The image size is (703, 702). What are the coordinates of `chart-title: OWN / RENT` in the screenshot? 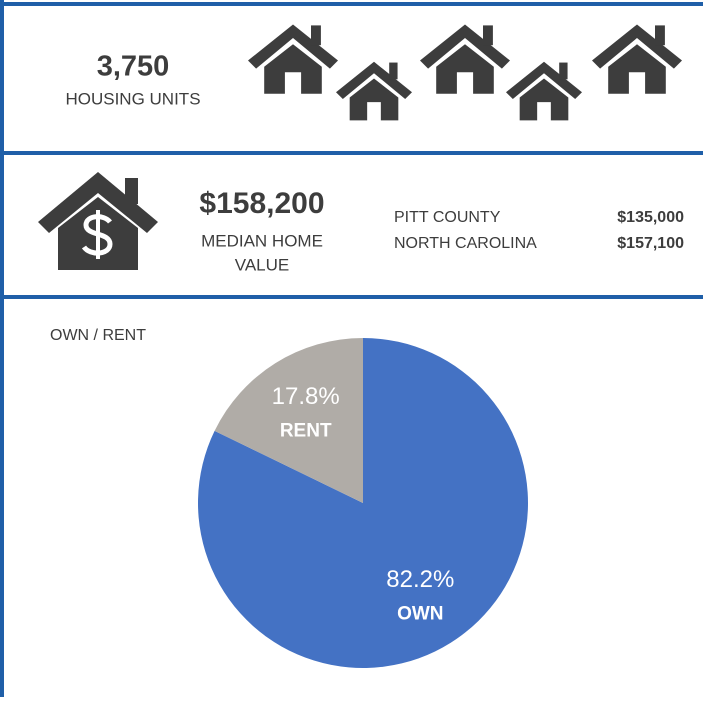 It's located at (98, 335).